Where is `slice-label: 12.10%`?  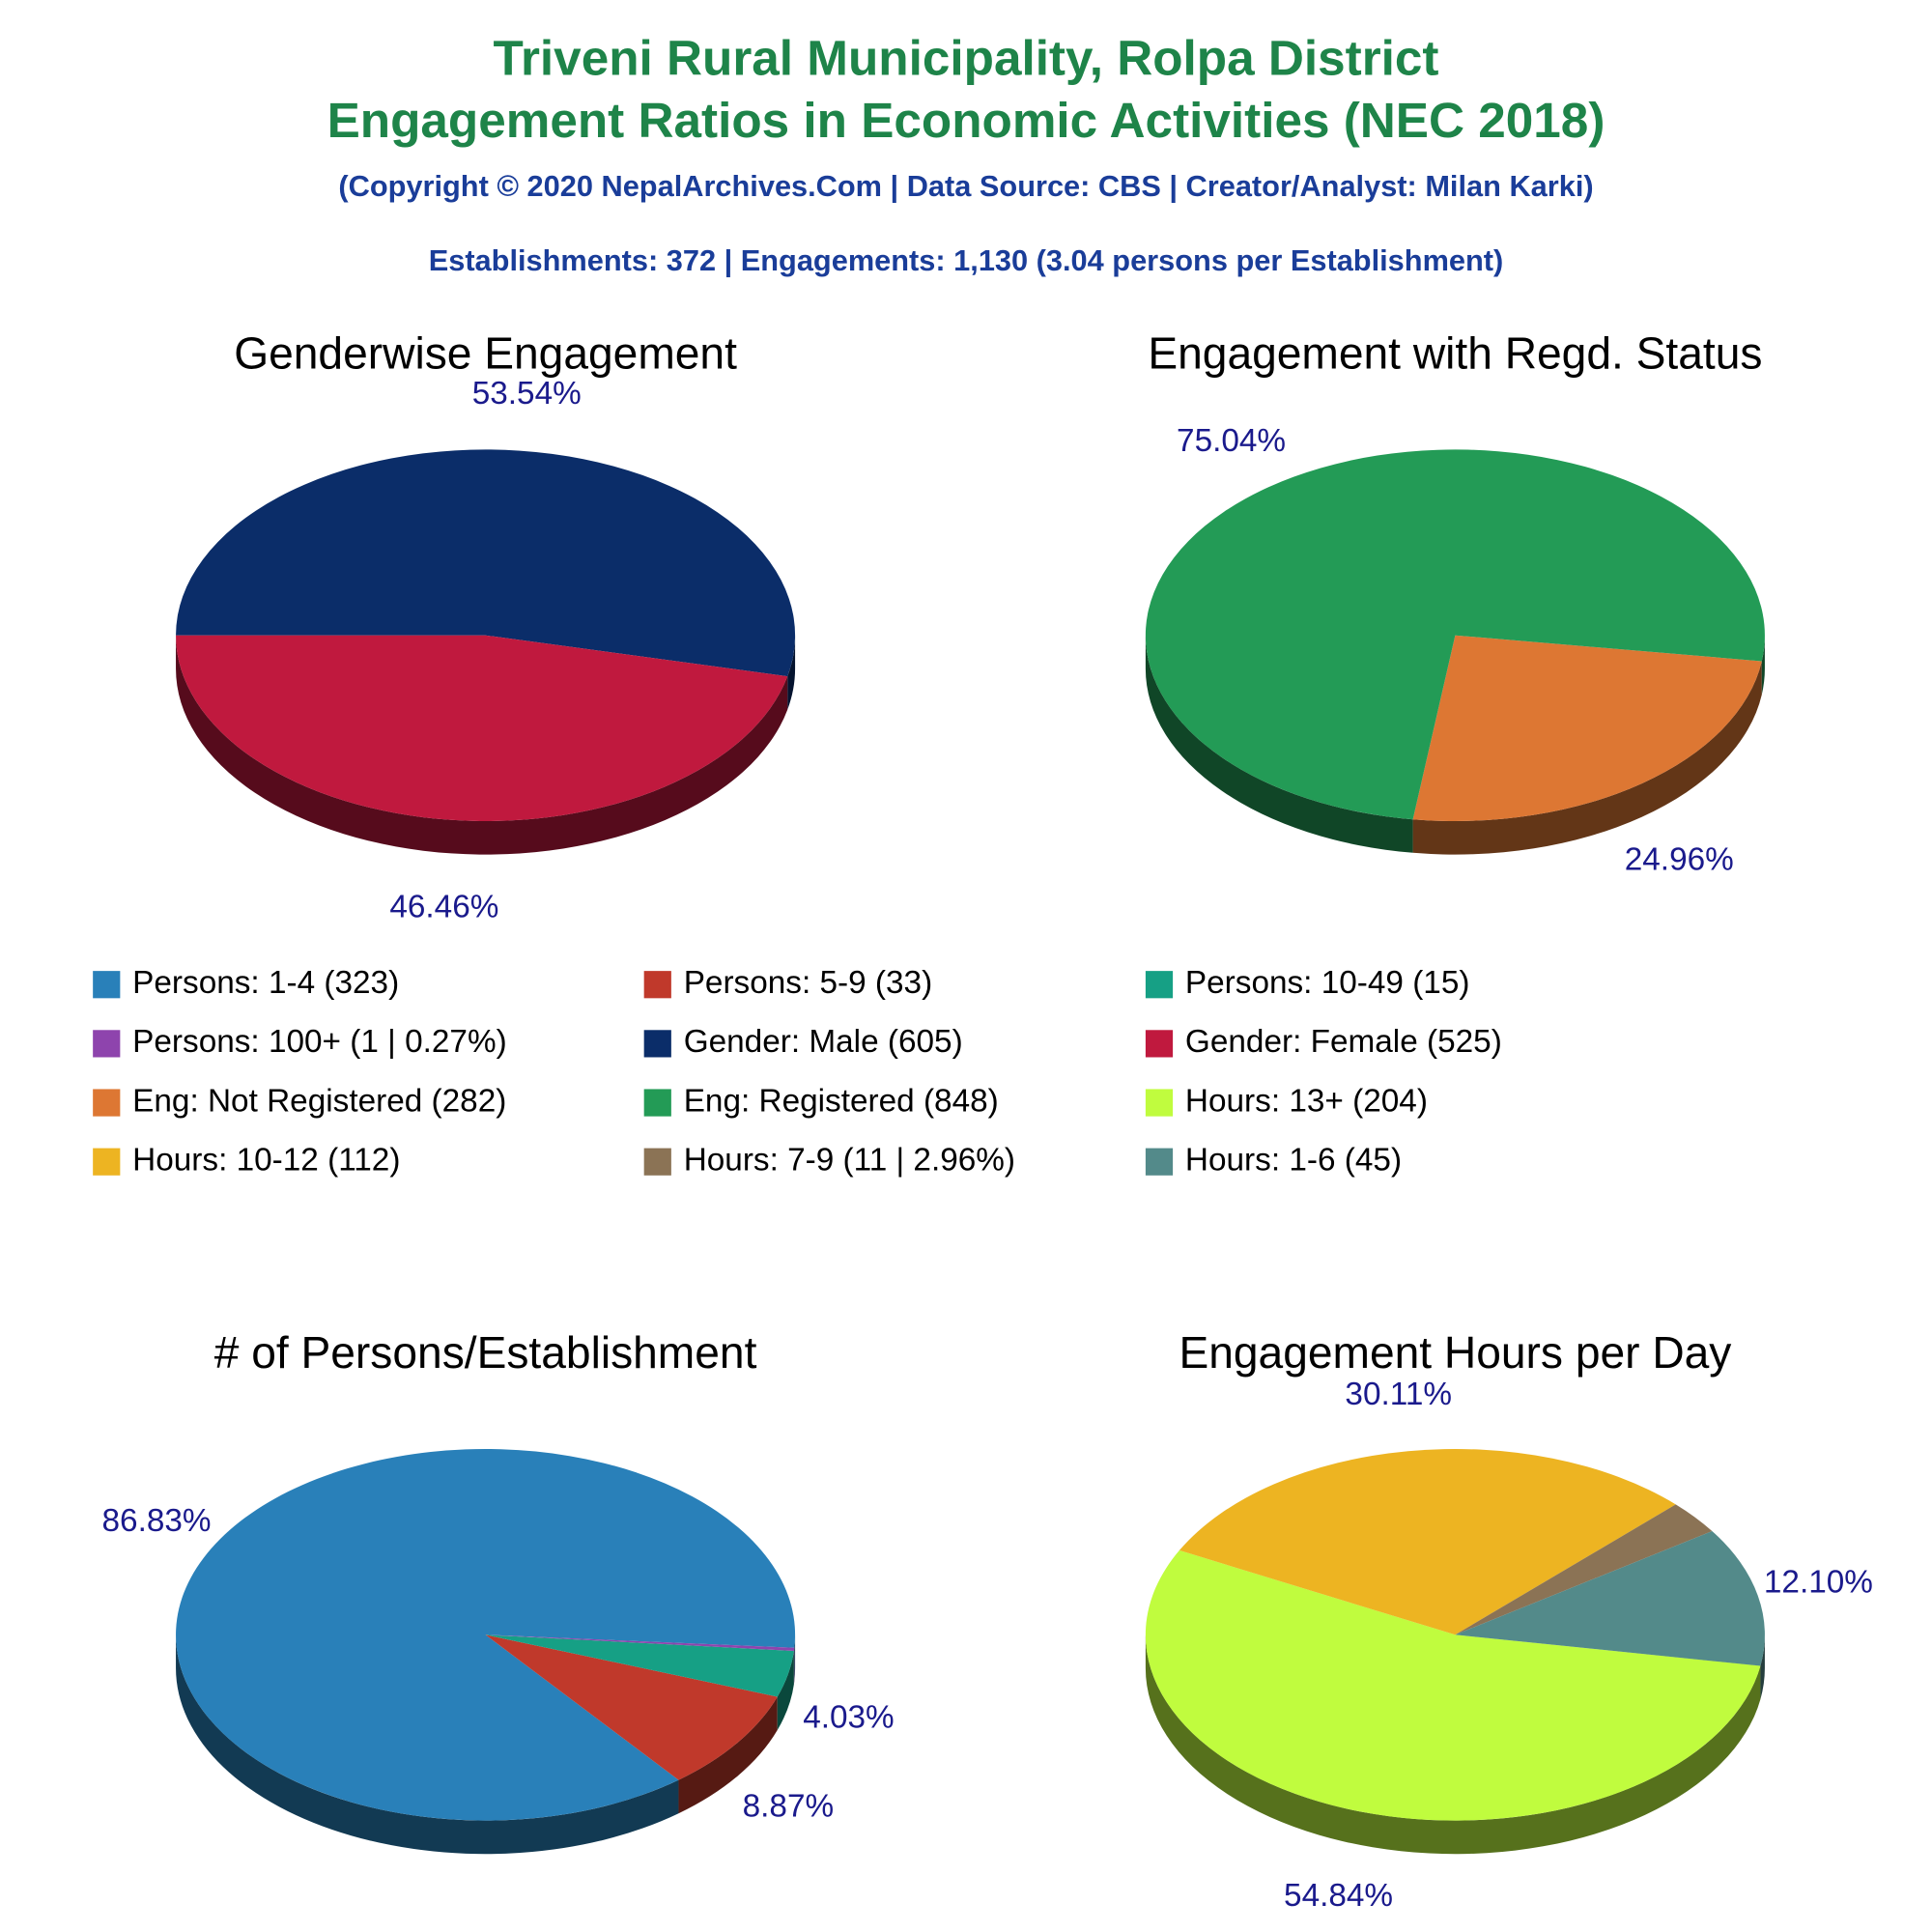 slice-label: 12.10% is located at coordinates (1818, 1583).